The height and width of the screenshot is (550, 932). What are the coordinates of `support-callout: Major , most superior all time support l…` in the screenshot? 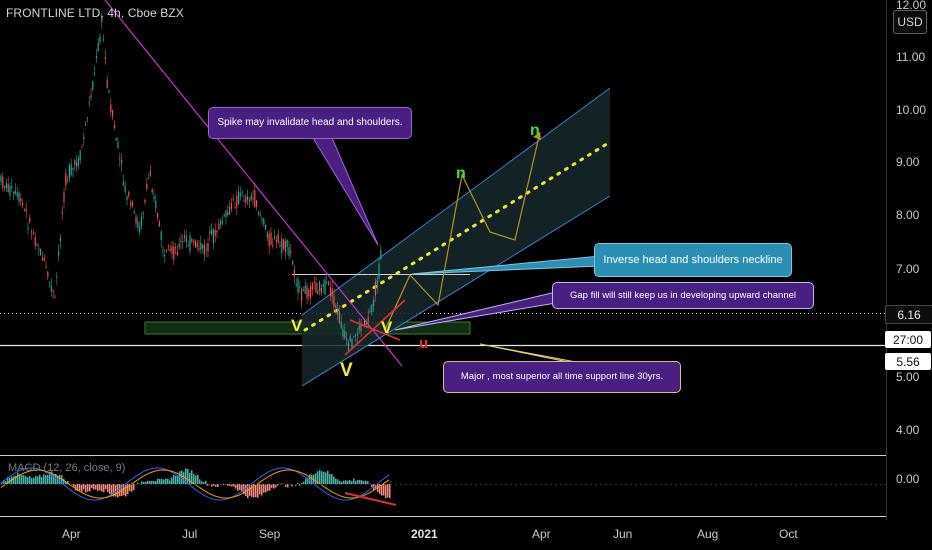 It's located at (562, 377).